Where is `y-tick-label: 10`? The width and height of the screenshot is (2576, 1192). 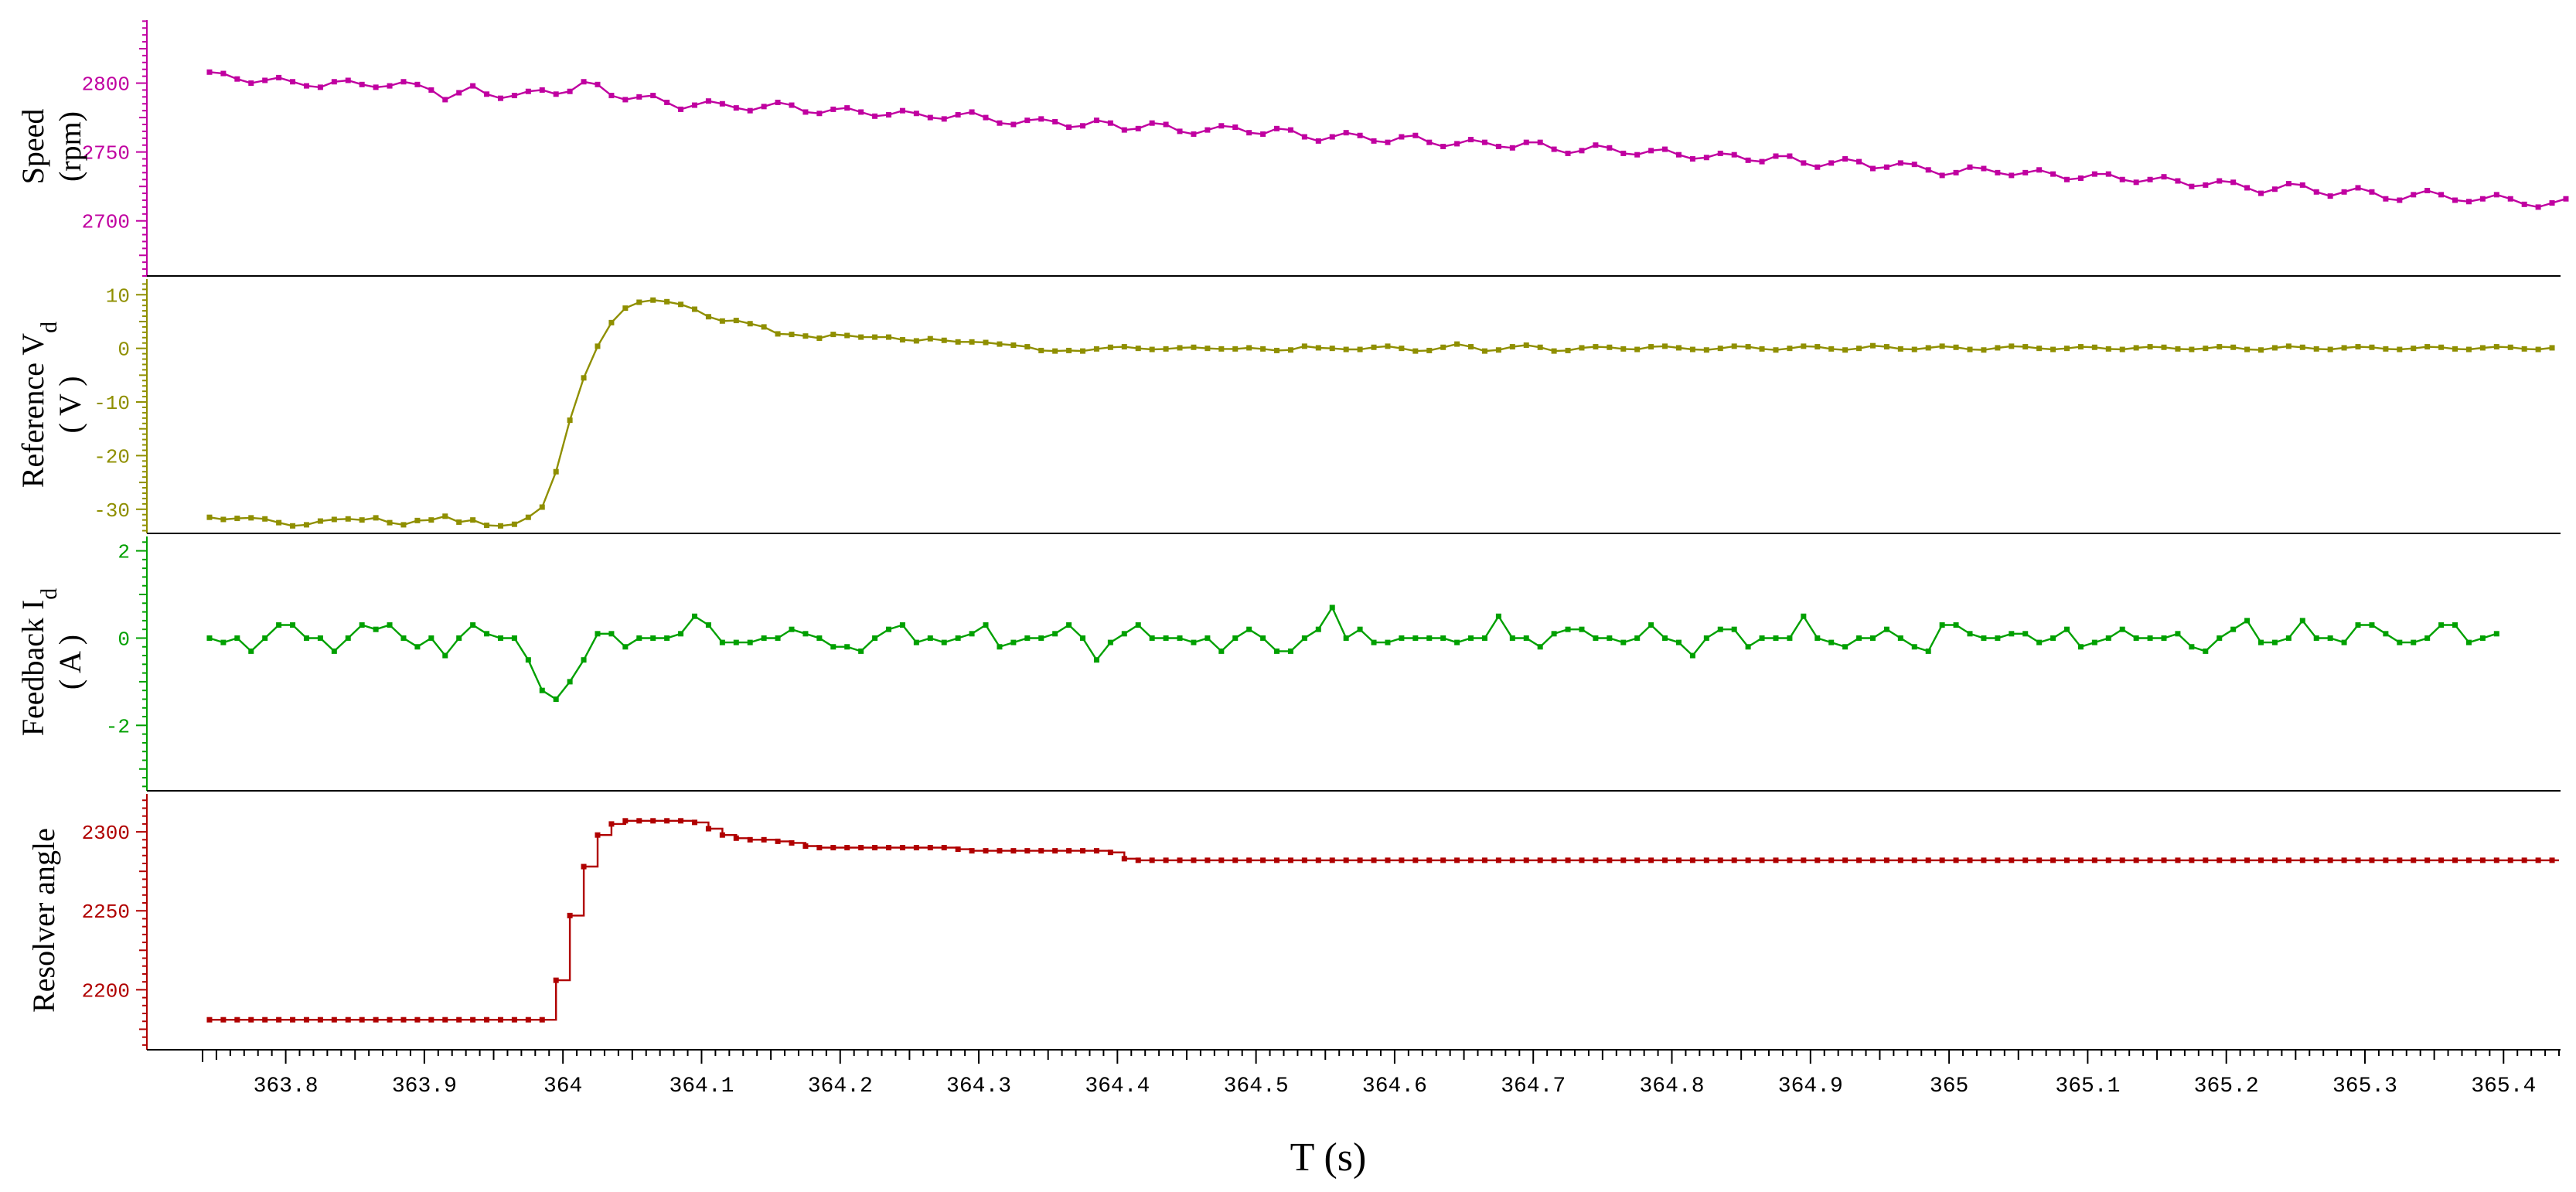
y-tick-label: 10 is located at coordinates (118, 296).